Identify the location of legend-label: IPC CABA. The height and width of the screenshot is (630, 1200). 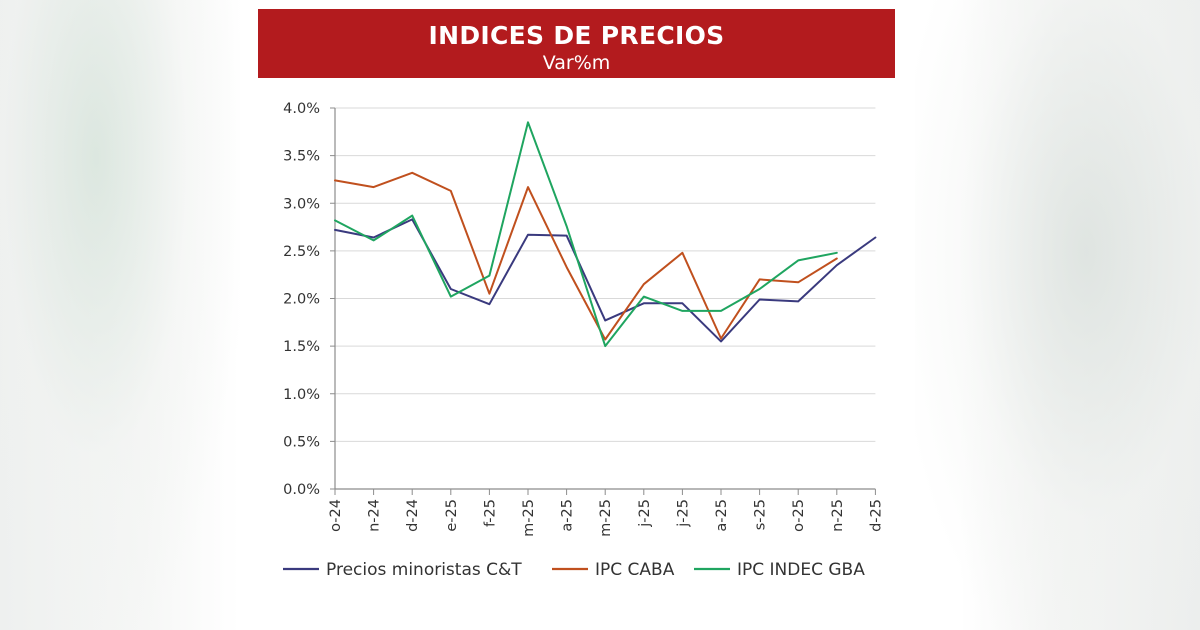
(635, 570).